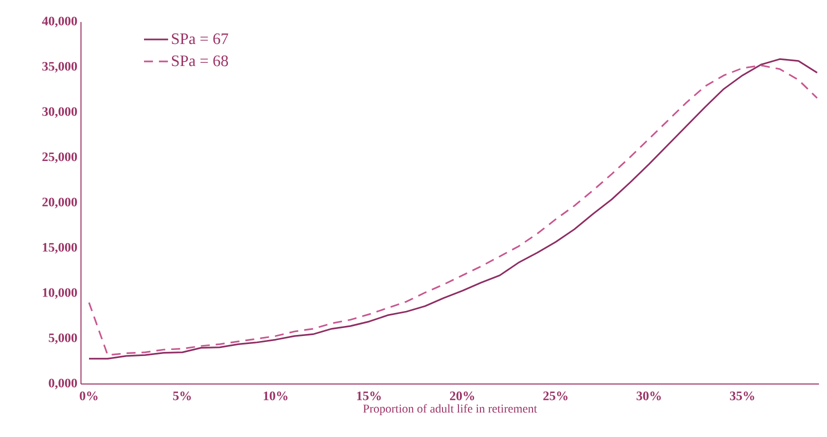 The width and height of the screenshot is (827, 437). What do you see at coordinates (59, 67) in the screenshot?
I see `y-tick-label: 35,000` at bounding box center [59, 67].